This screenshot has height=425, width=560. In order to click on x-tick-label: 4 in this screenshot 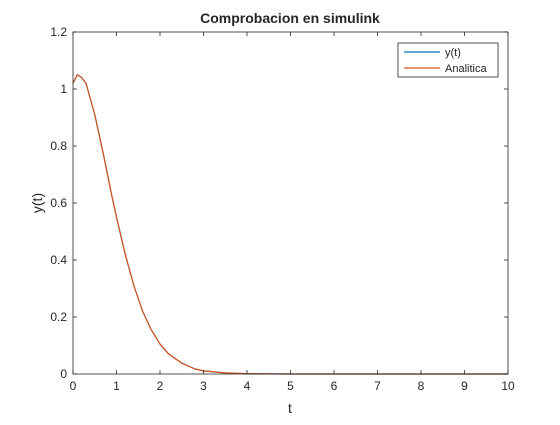, I will do `click(247, 386)`.